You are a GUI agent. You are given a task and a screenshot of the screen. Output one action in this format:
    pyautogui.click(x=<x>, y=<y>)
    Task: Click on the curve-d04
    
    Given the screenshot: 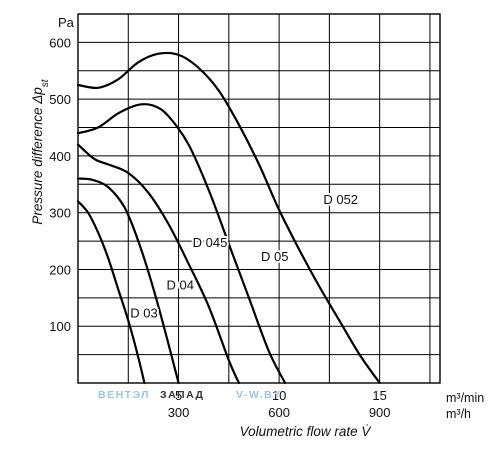 What is the action you would take?
    pyautogui.click(x=128, y=281)
    